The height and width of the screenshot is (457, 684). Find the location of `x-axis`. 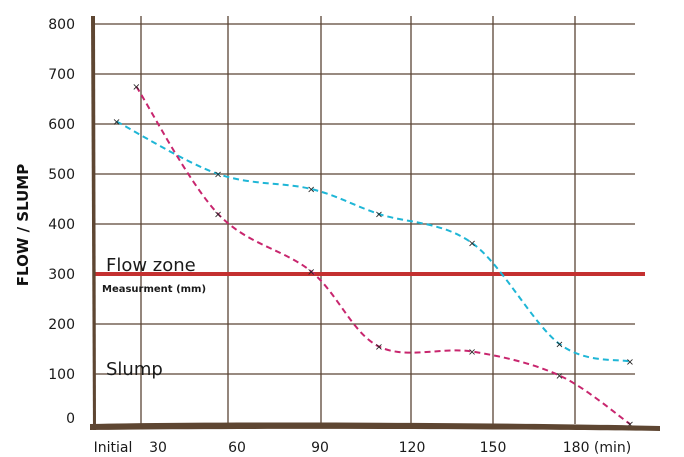

x-axis is located at coordinates (375, 426).